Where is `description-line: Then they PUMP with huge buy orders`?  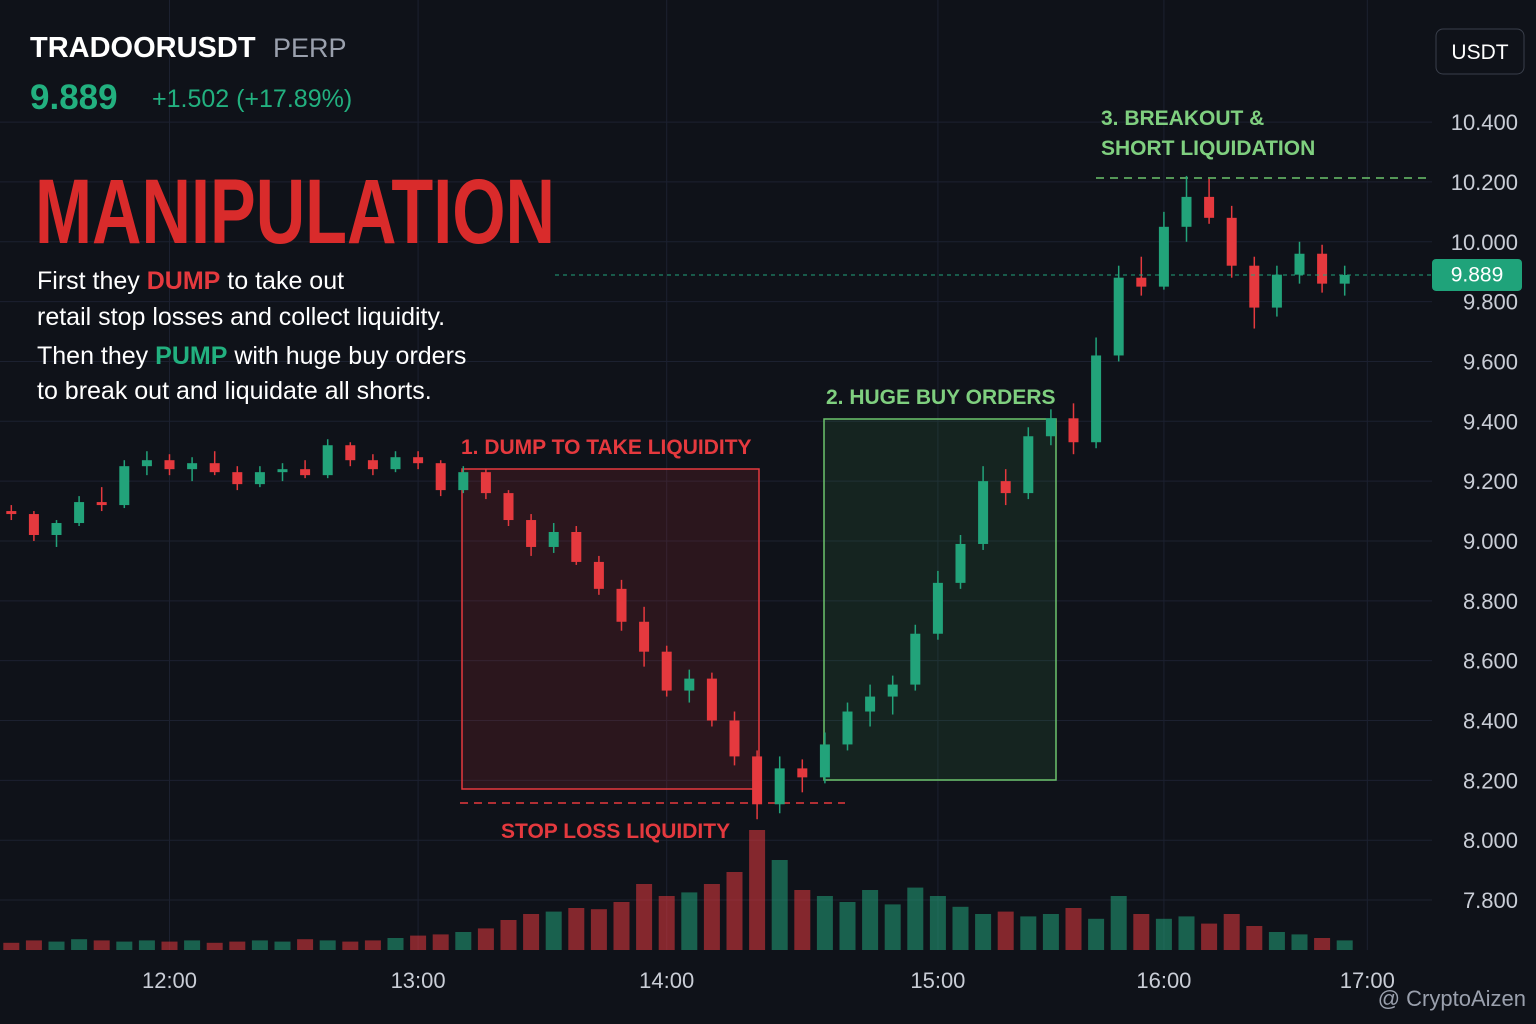
description-line: Then they PUMP with huge buy orders is located at coordinates (251, 356).